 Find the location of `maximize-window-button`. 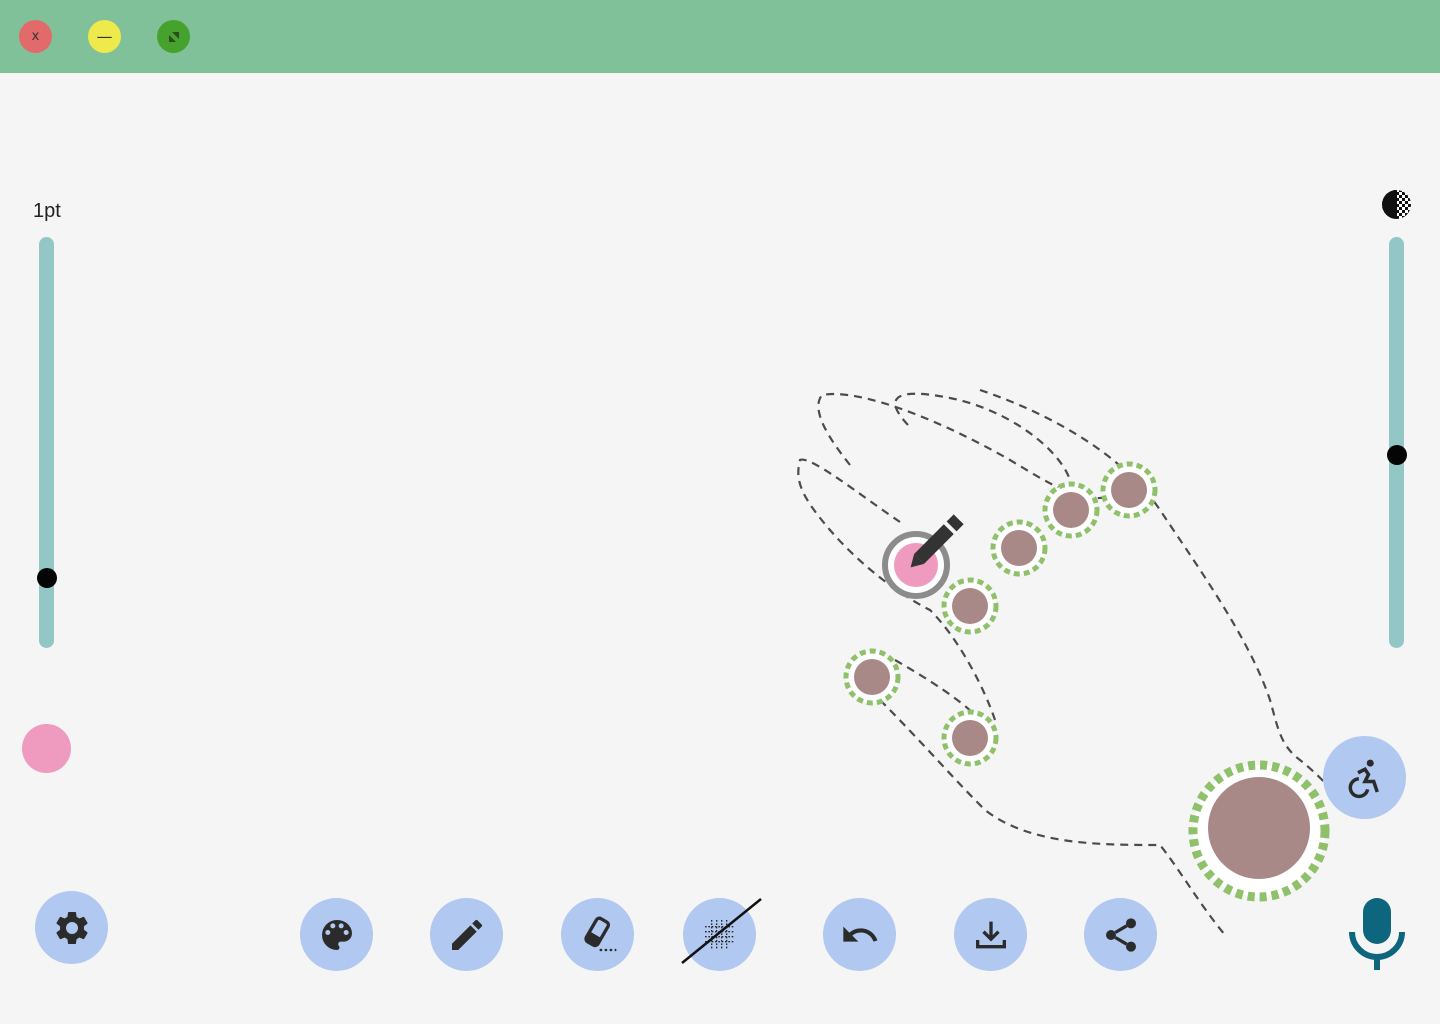

maximize-window-button is located at coordinates (173, 36).